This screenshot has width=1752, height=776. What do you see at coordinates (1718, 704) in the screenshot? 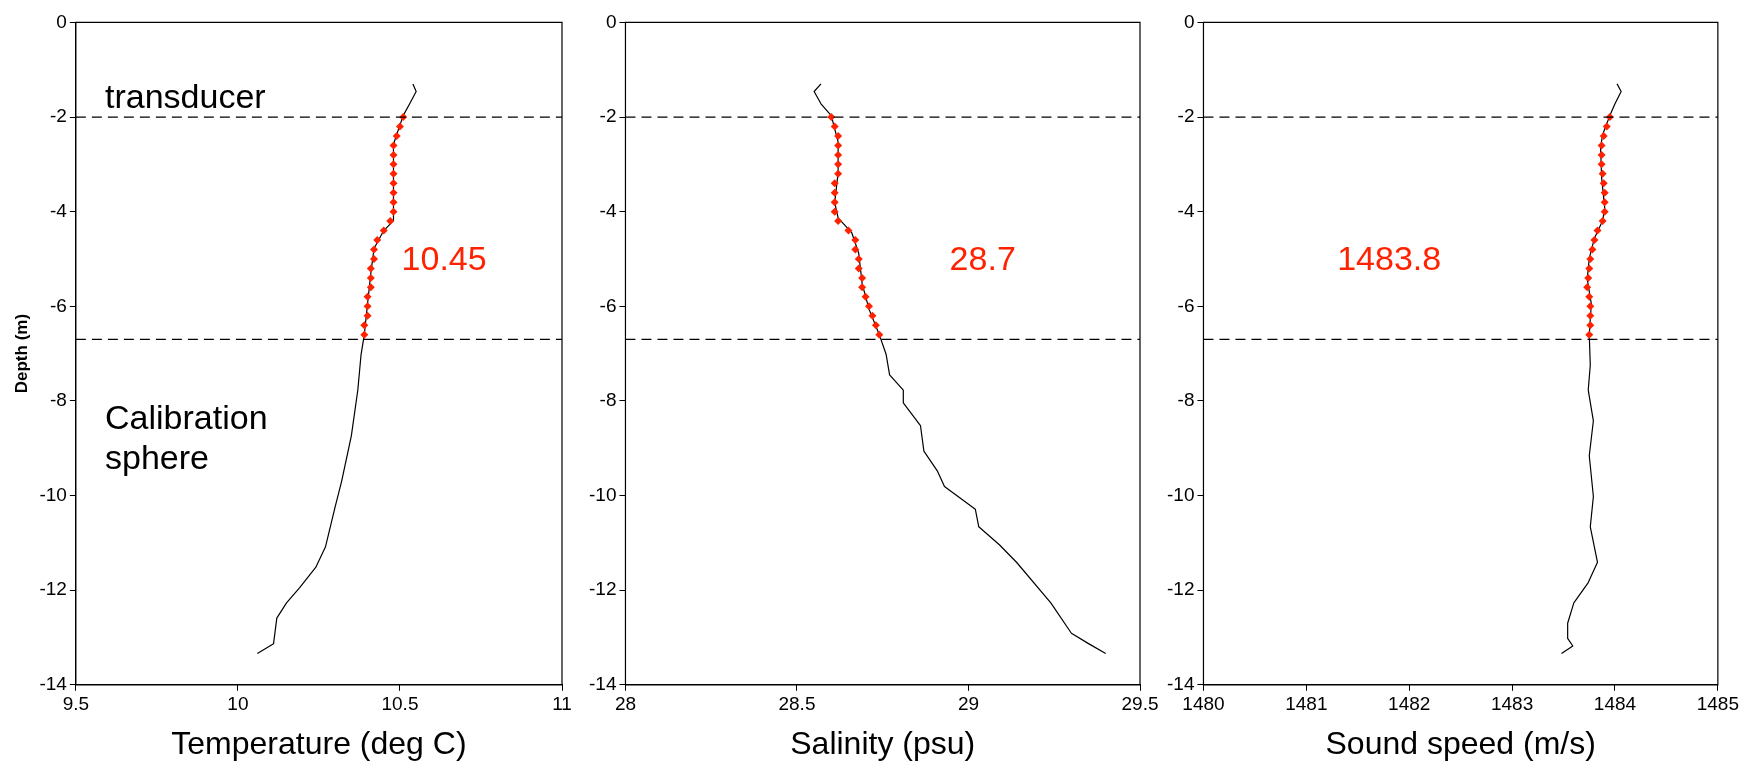
I see `x-tick-label: 1485` at bounding box center [1718, 704].